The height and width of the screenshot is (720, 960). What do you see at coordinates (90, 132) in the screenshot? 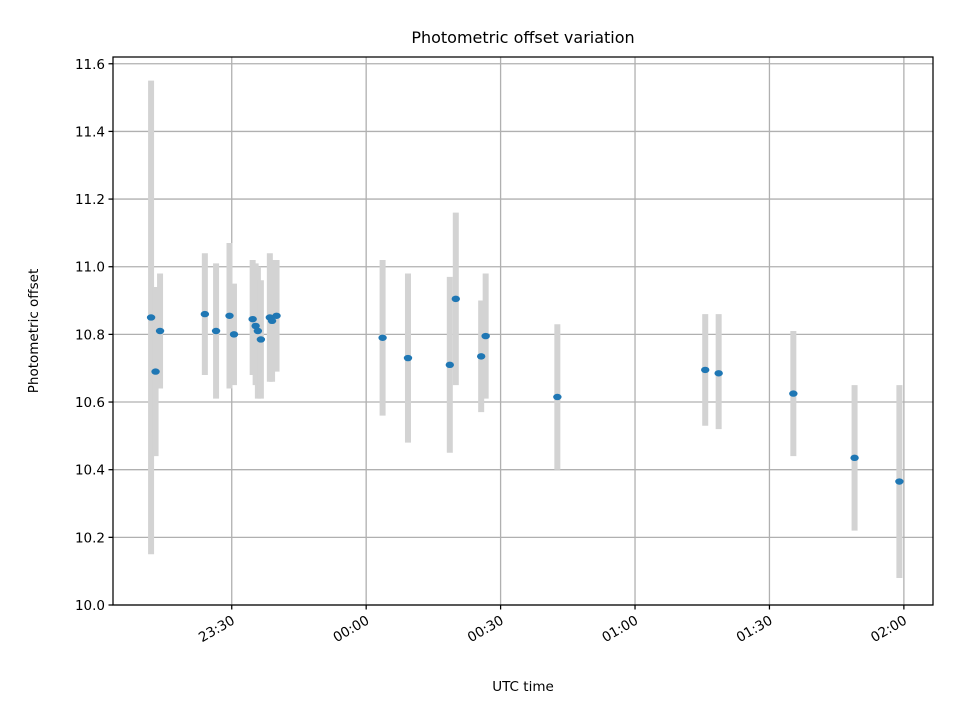
I see `y-tick-label: 11.4` at bounding box center [90, 132].